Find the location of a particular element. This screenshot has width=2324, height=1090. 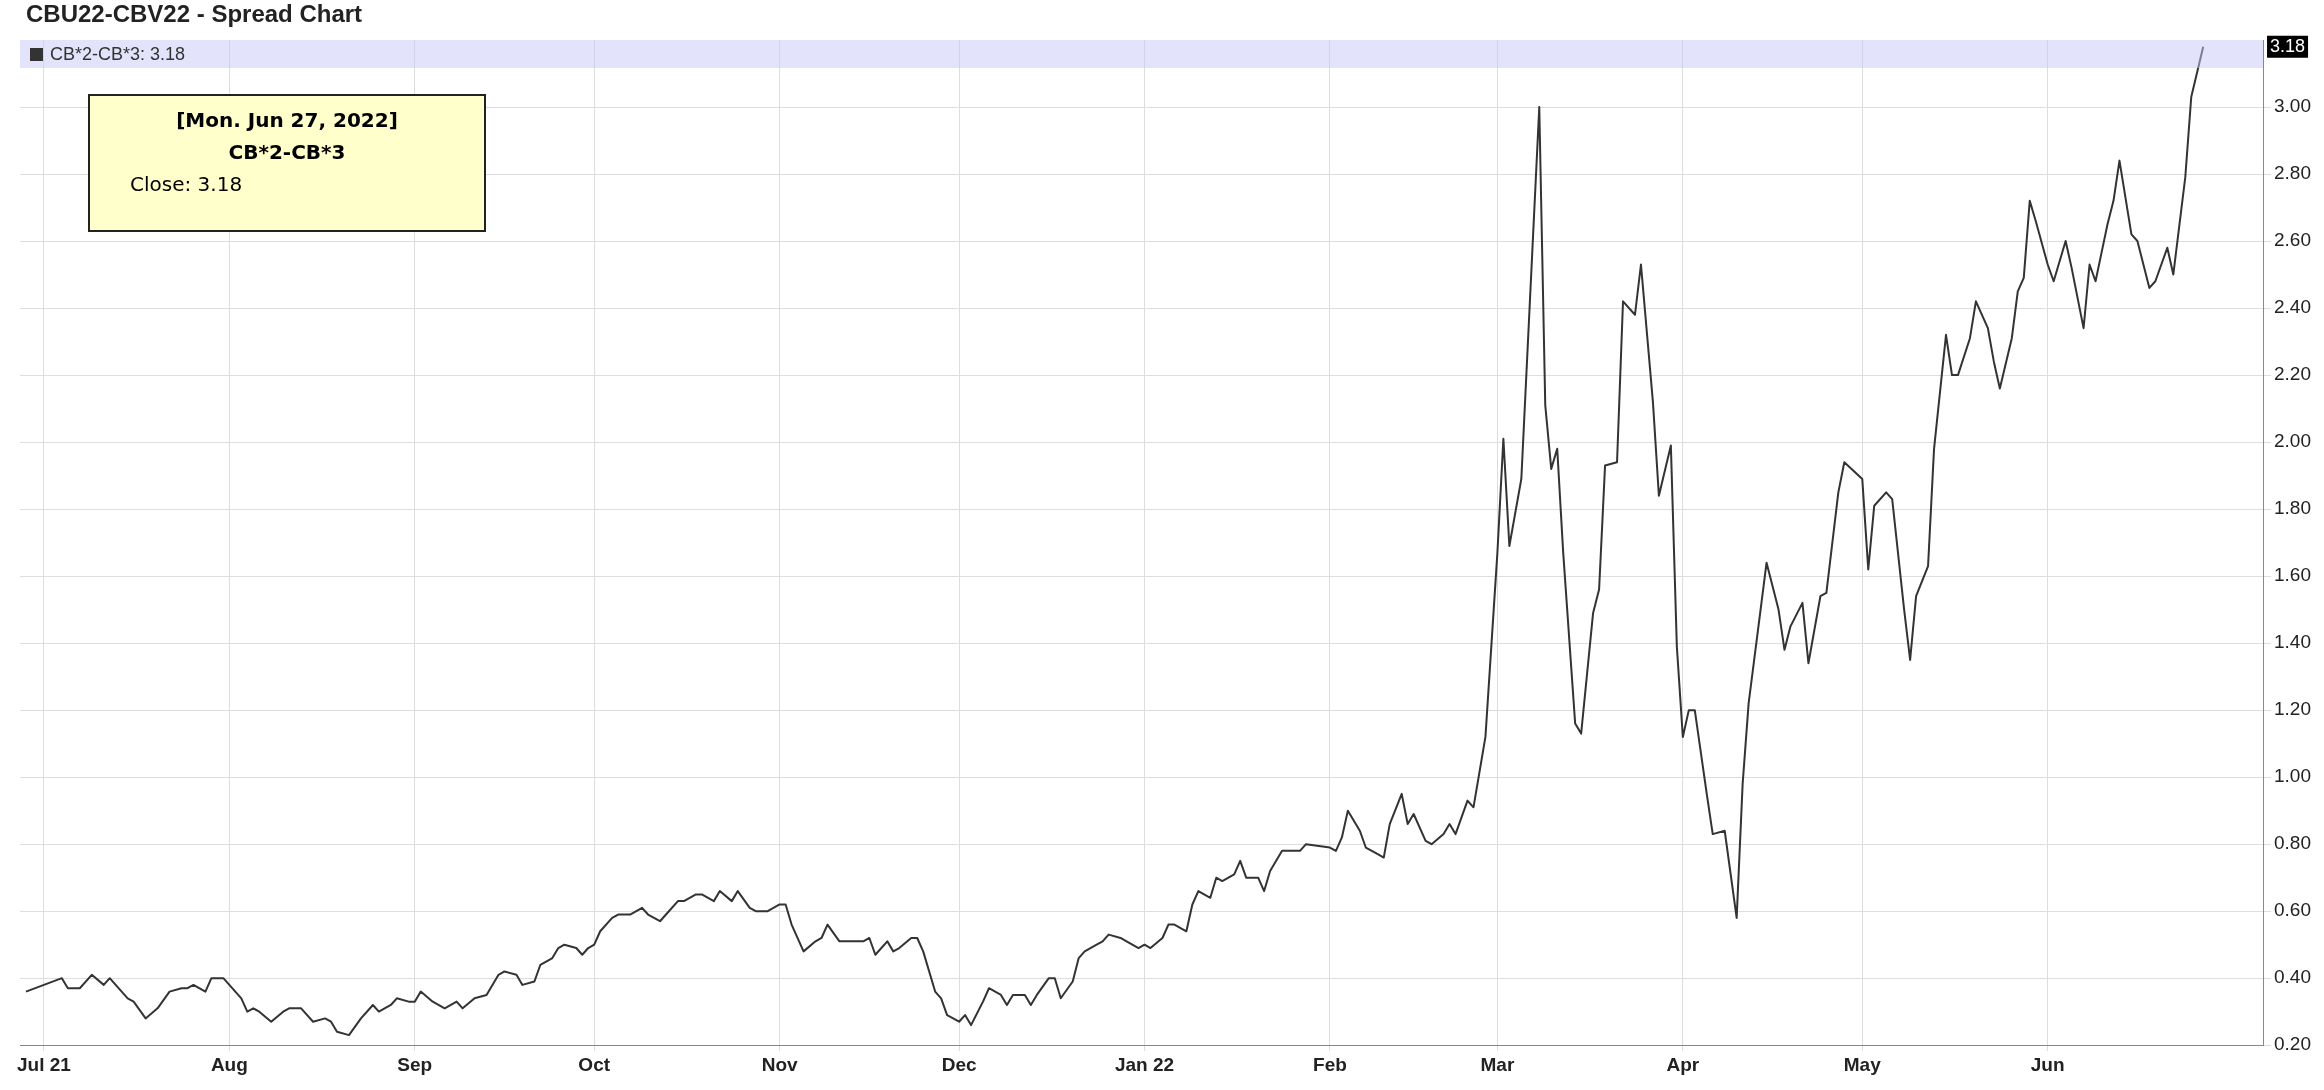

text: 3.18 is located at coordinates (2288, 45).